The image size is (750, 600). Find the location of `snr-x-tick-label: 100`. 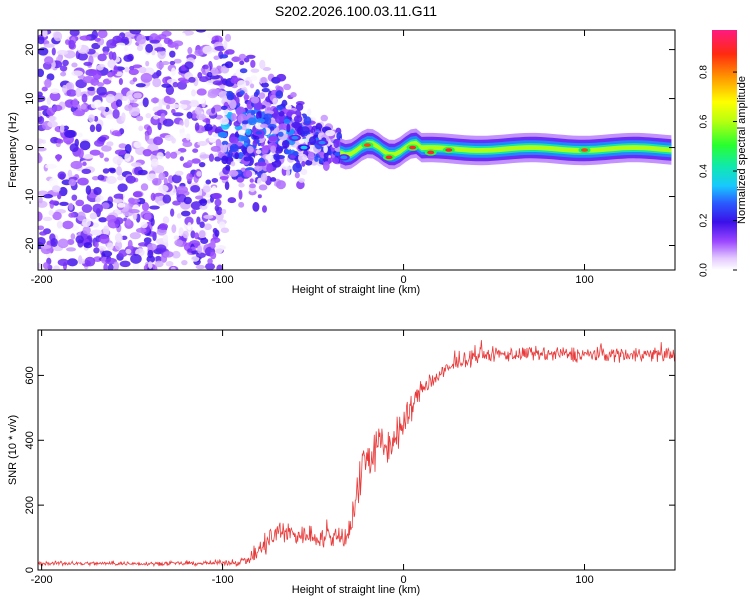

snr-x-tick-label: 100 is located at coordinates (584, 580).